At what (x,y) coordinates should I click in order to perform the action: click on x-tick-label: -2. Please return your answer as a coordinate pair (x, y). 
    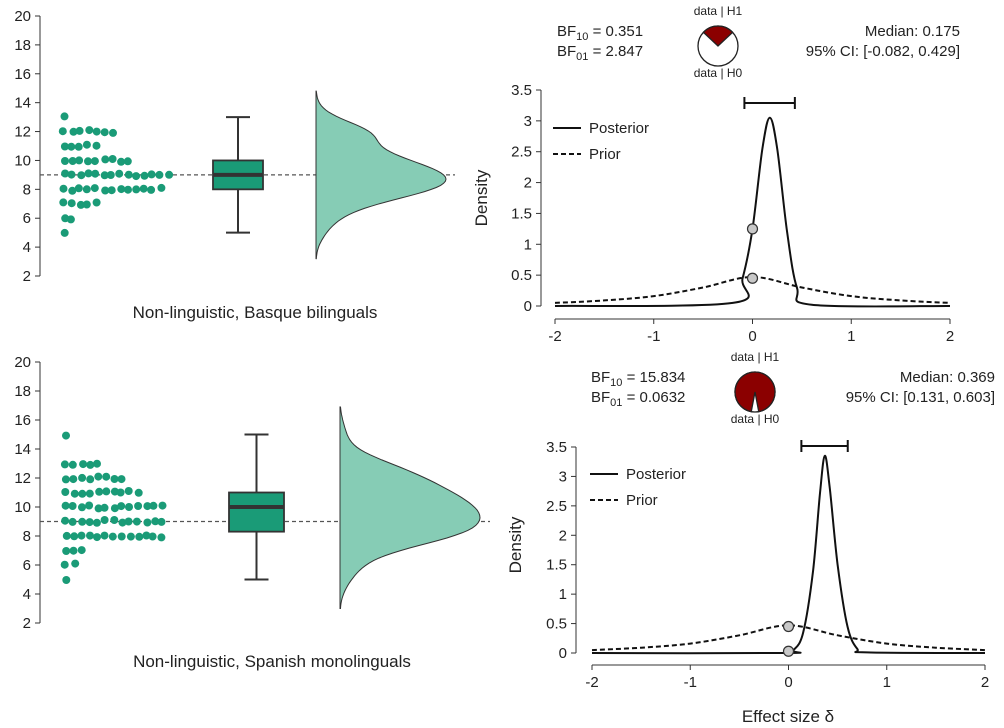
    Looking at the image, I should click on (554, 336).